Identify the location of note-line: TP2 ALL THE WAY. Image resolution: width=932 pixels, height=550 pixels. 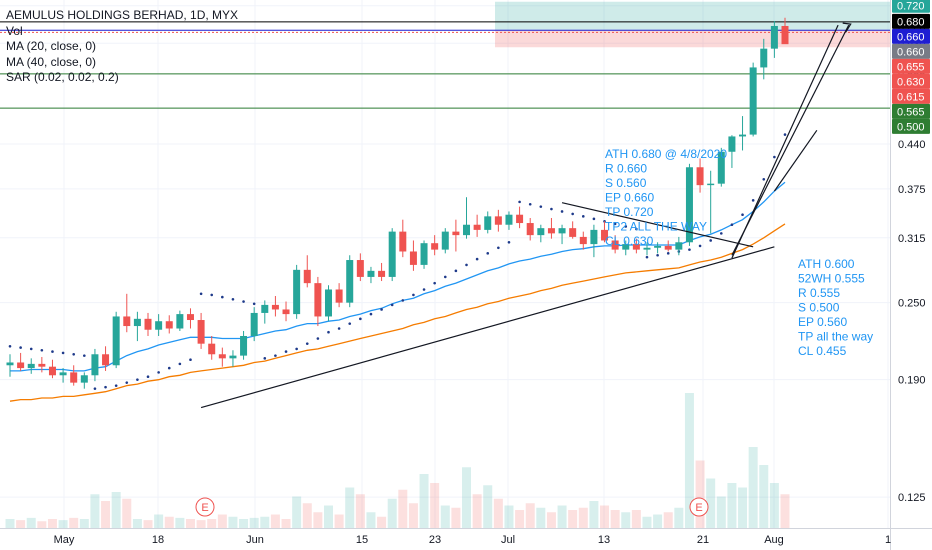
(656, 227).